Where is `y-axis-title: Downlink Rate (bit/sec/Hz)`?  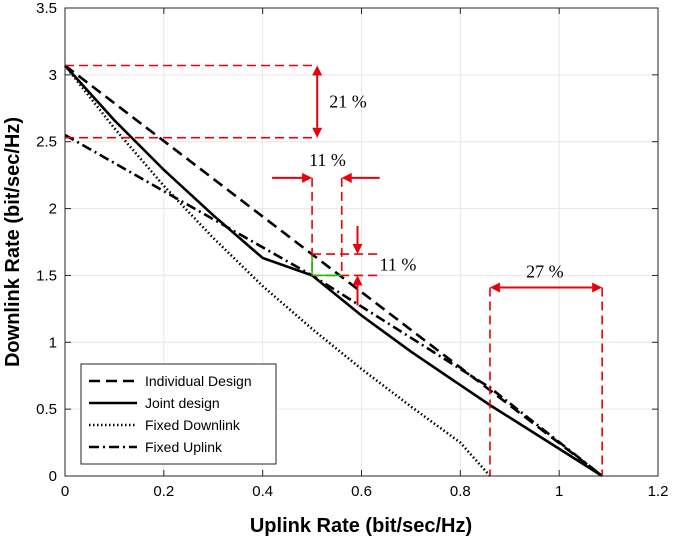
y-axis-title: Downlink Rate (bit/sec/Hz) is located at coordinates (13, 242).